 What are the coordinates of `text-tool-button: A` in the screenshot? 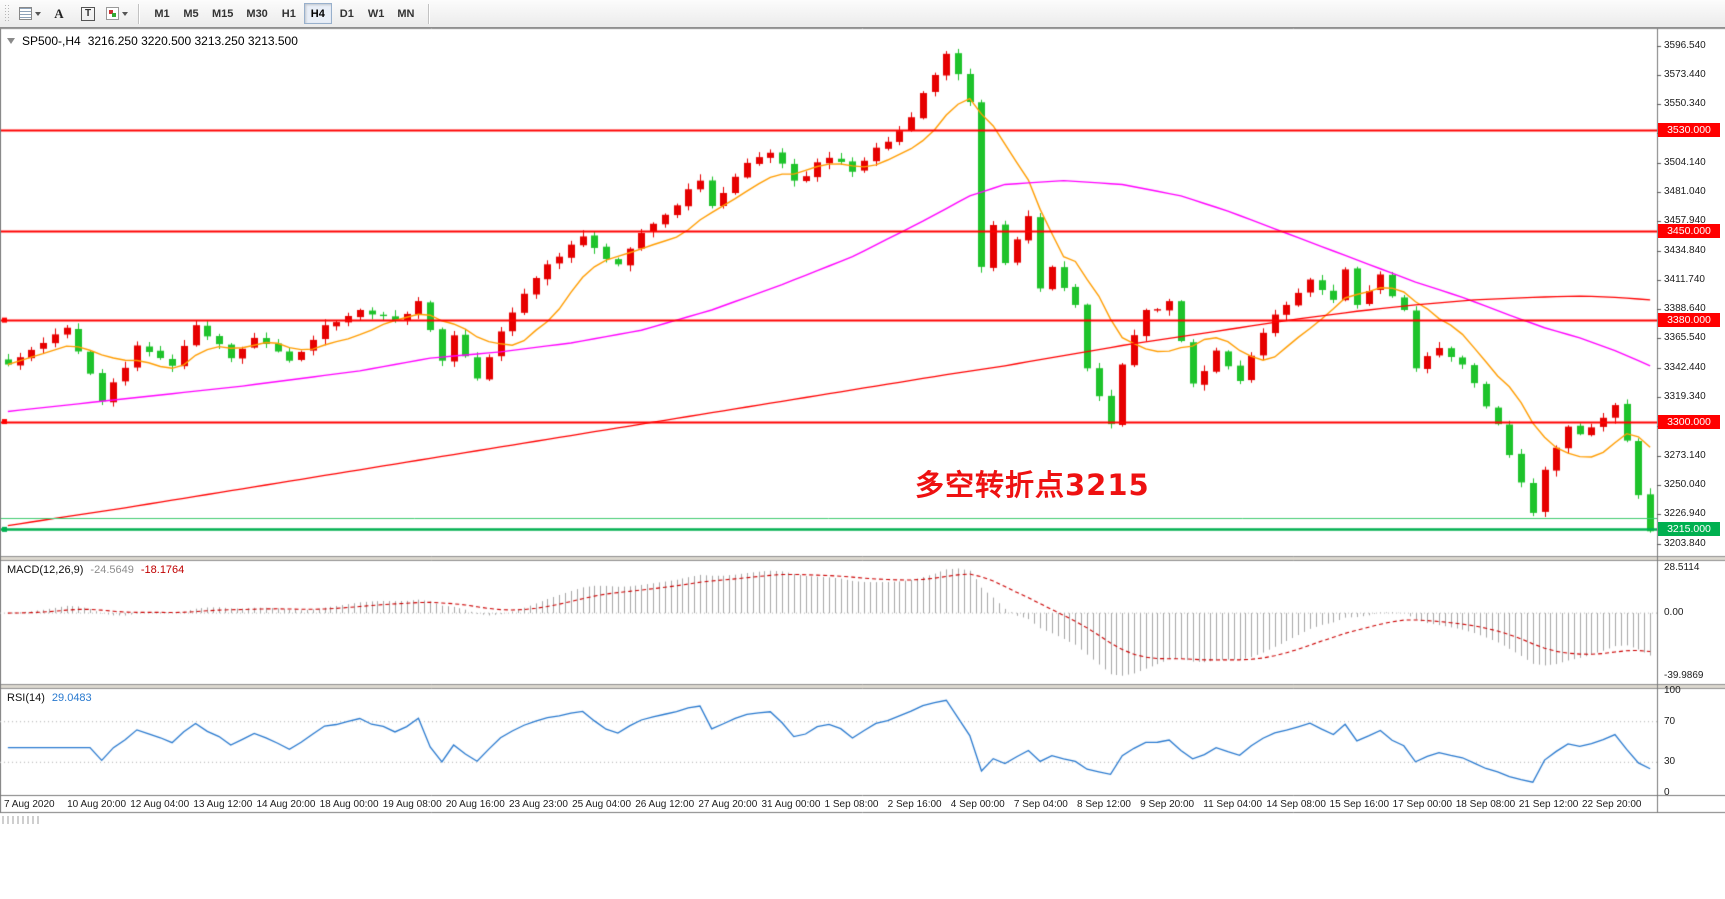 It's located at (59, 14).